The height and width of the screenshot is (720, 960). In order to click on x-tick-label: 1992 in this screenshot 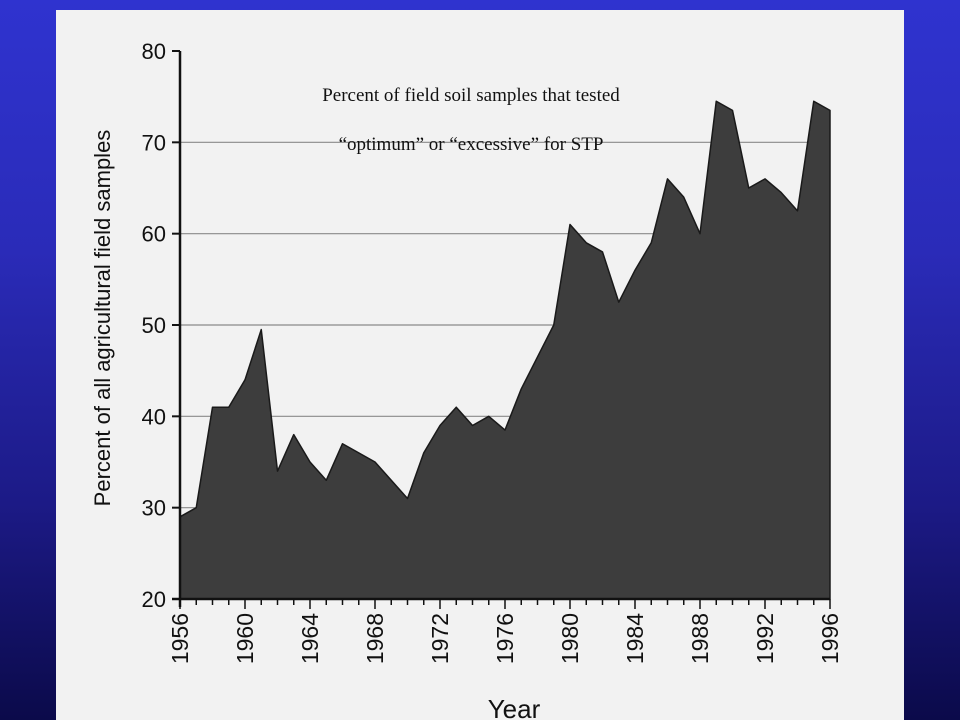, I will do `click(765, 638)`.